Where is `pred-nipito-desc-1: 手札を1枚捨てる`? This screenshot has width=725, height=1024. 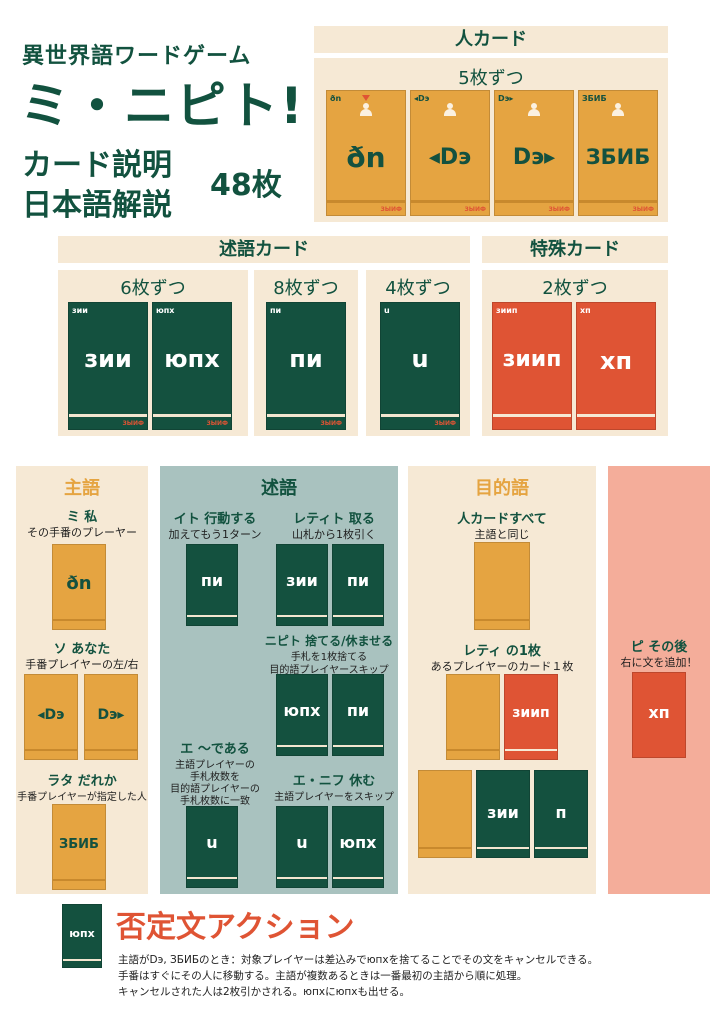
pred-nipito-desc-1: 手札を1枚捨てる is located at coordinates (329, 657).